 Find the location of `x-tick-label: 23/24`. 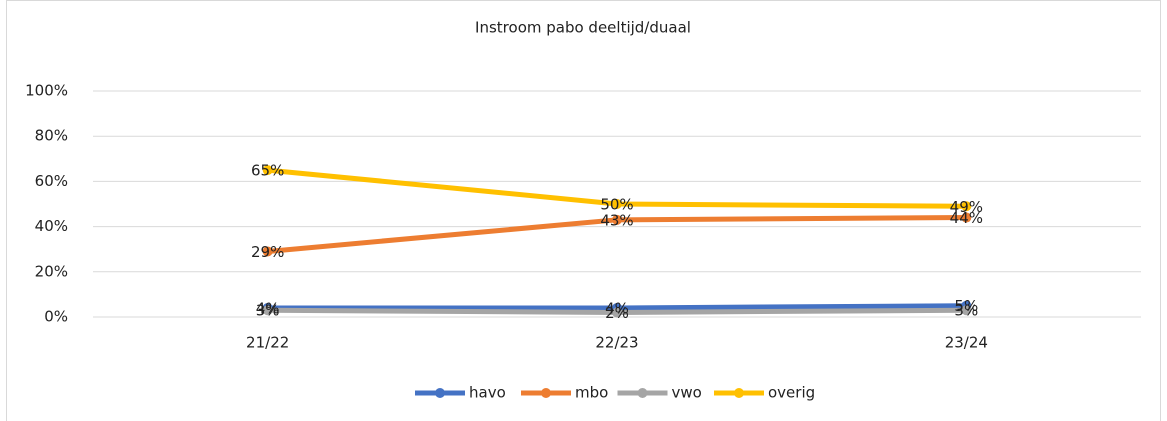

x-tick-label: 23/24 is located at coordinates (966, 343).